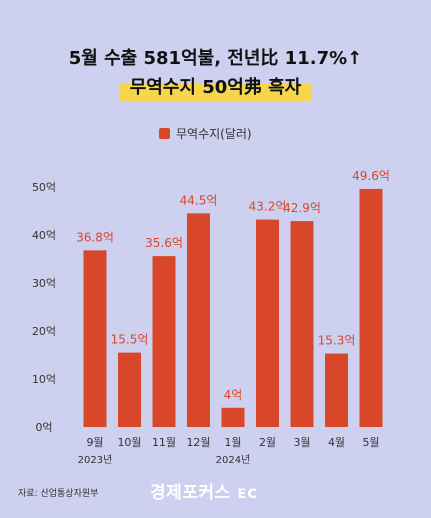 This screenshot has height=518, width=431. Describe the element at coordinates (164, 243) in the screenshot. I see `data-label: 35.6억` at that location.